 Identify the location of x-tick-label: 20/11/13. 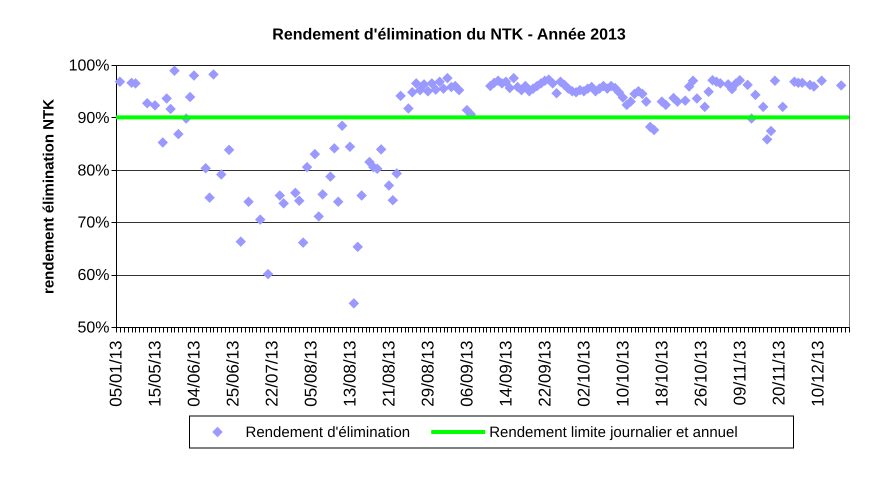
(778, 373).